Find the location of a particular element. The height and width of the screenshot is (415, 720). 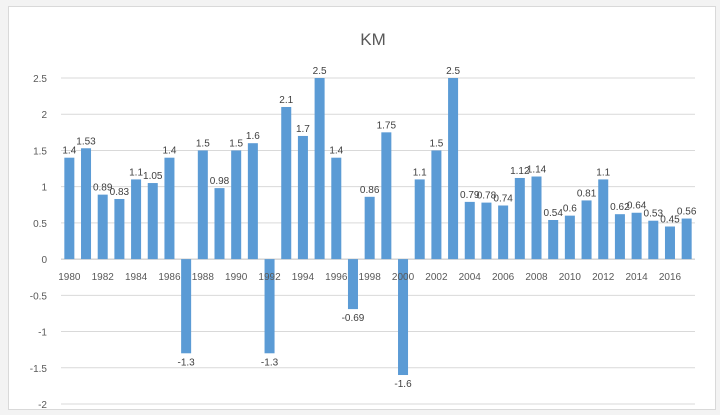

data-label-2001: 1.1 is located at coordinates (420, 172).